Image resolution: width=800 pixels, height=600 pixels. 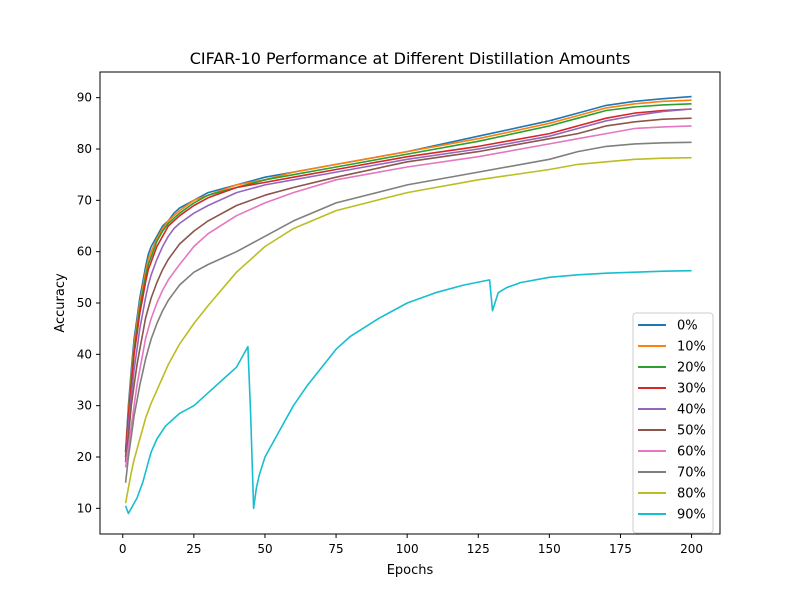 What do you see at coordinates (478, 549) in the screenshot?
I see `x-tick-label: 125` at bounding box center [478, 549].